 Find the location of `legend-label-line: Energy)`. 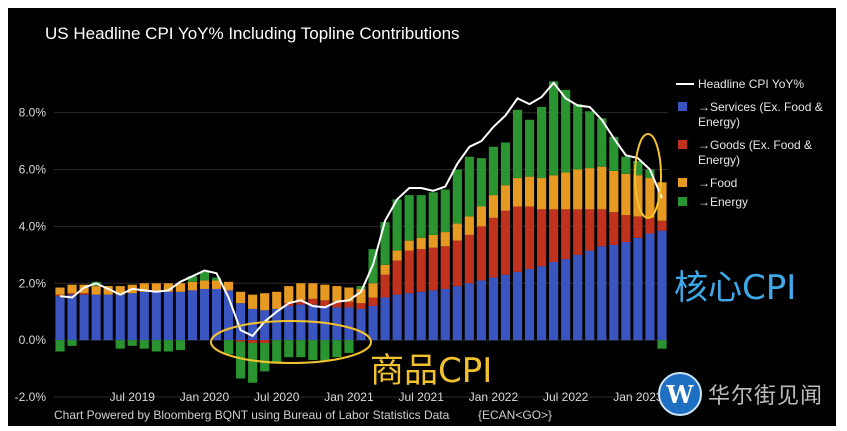

legend-label-line: Energy) is located at coordinates (719, 160).